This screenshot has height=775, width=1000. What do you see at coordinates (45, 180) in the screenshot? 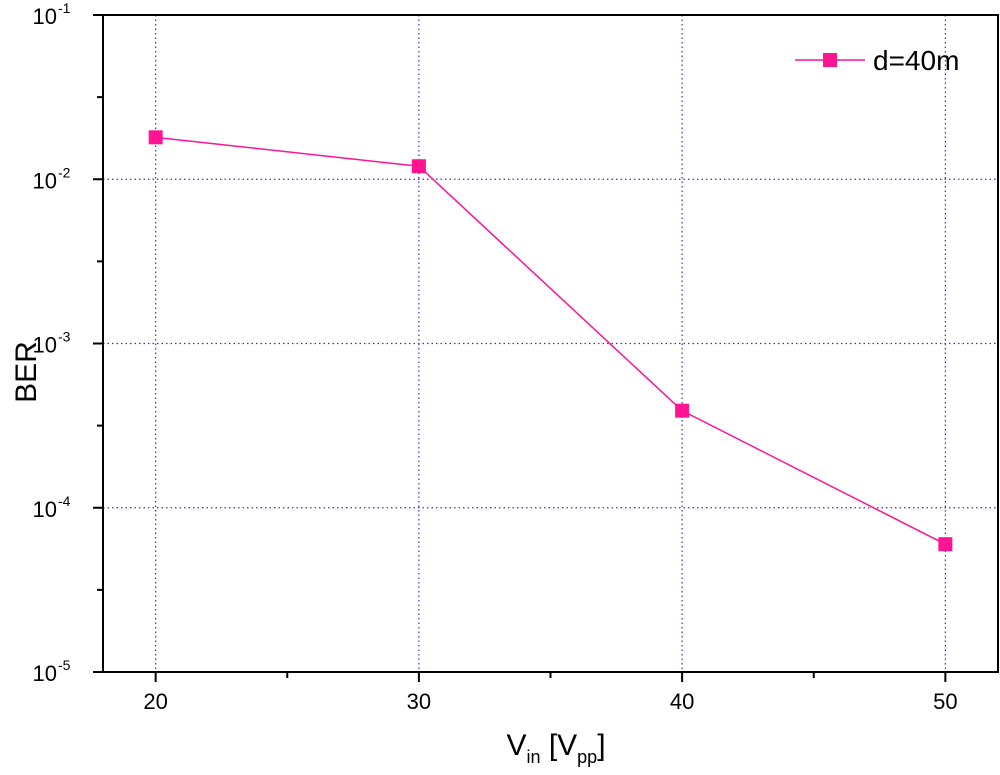
I see `y-tick-label-3: 10` at bounding box center [45, 180].